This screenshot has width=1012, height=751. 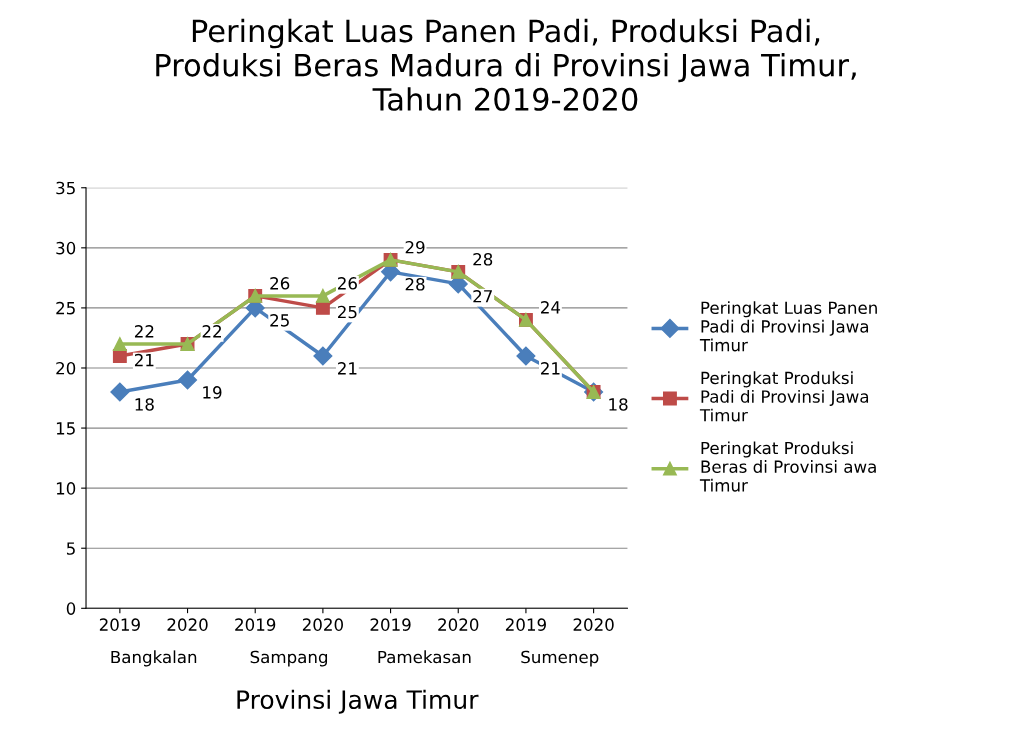 I want to click on text: Sumenep, so click(x=560, y=658).